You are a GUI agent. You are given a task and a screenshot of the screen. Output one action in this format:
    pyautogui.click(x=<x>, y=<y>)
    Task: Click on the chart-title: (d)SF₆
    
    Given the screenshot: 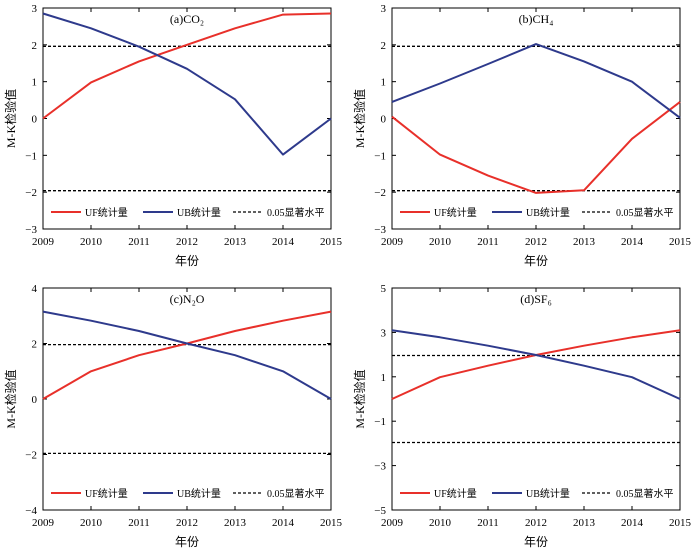 What is the action you would take?
    pyautogui.click(x=536, y=299)
    